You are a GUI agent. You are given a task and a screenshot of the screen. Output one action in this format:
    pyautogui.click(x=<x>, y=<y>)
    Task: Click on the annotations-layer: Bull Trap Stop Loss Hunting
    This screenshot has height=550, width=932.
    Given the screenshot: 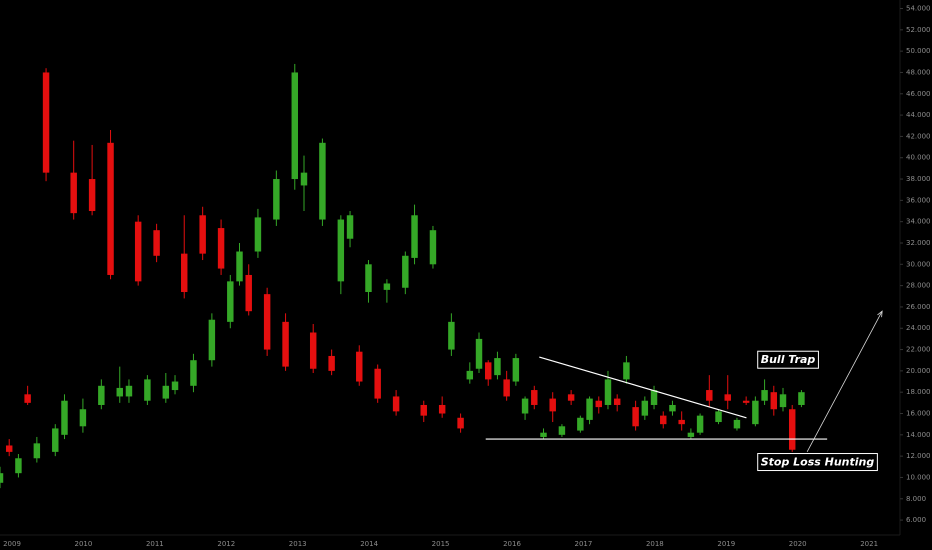 What is the action you would take?
    pyautogui.click(x=684, y=391)
    